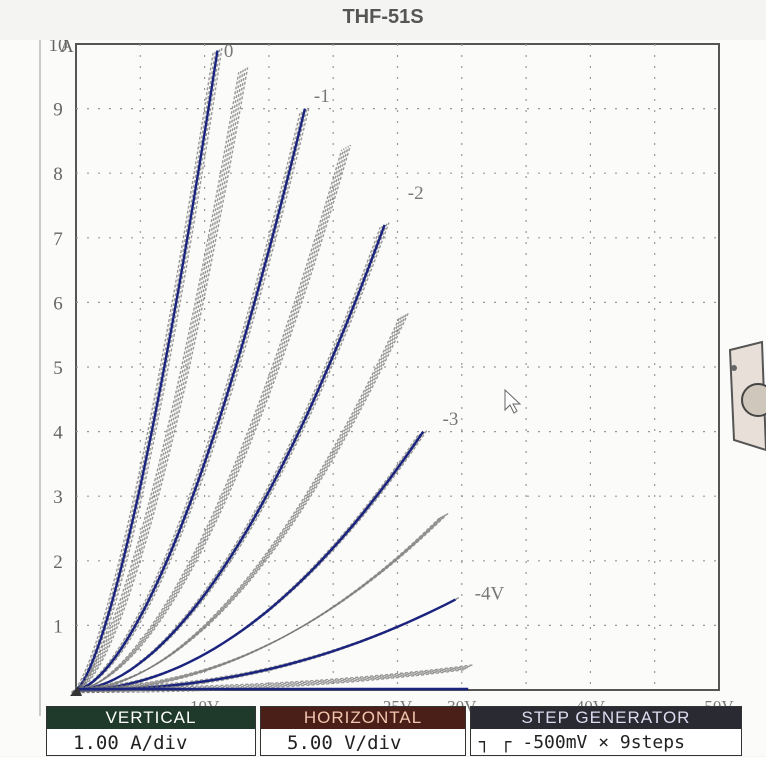 The image size is (766, 757). I want to click on horizontal-panel: HORIZONTAL 5.00 V/div, so click(363, 731).